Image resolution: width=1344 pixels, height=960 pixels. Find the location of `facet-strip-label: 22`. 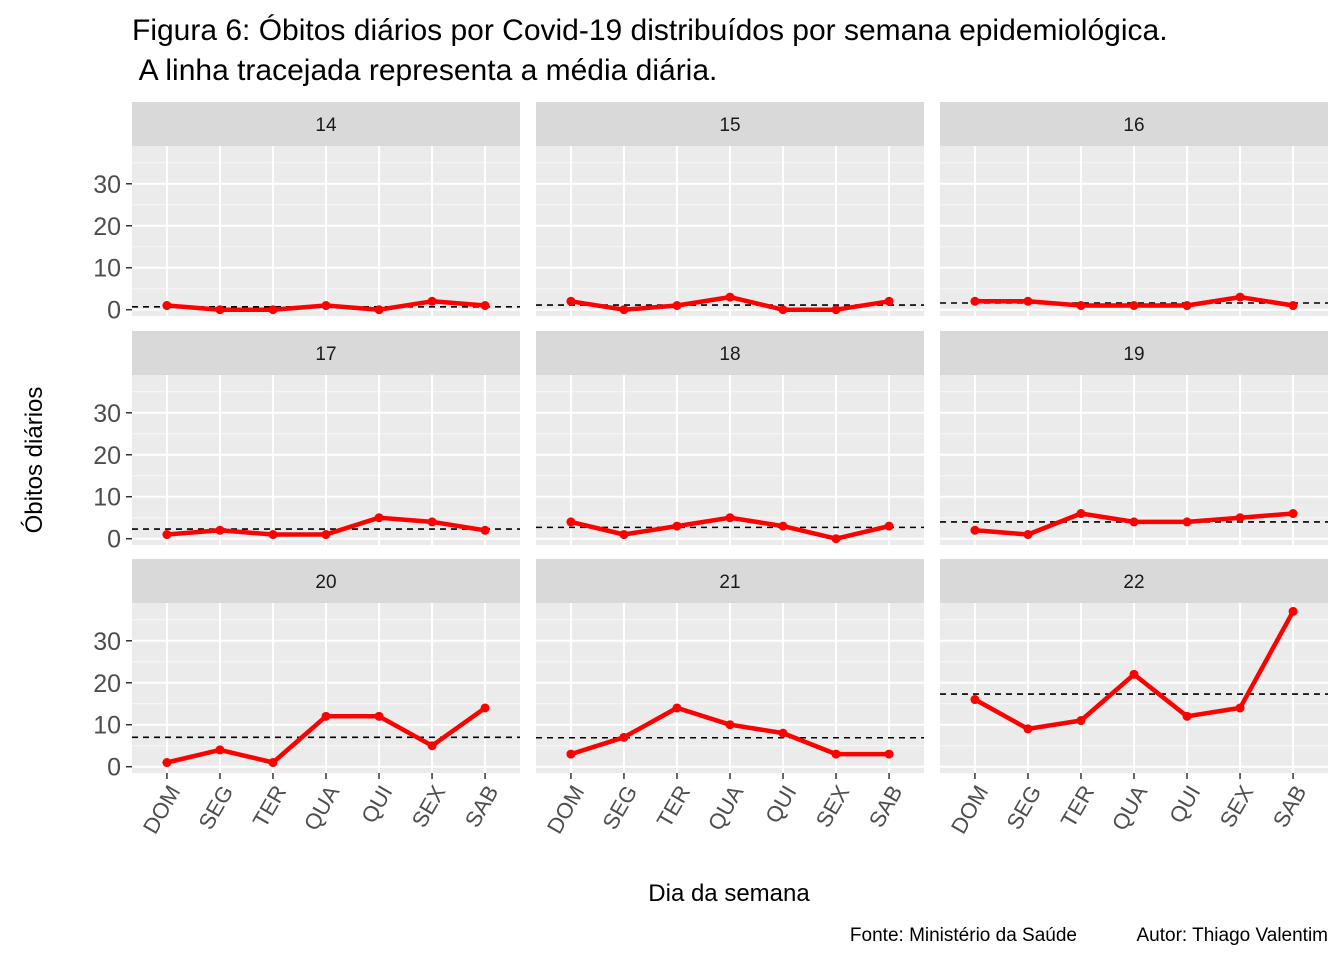

facet-strip-label: 22 is located at coordinates (1133, 582).